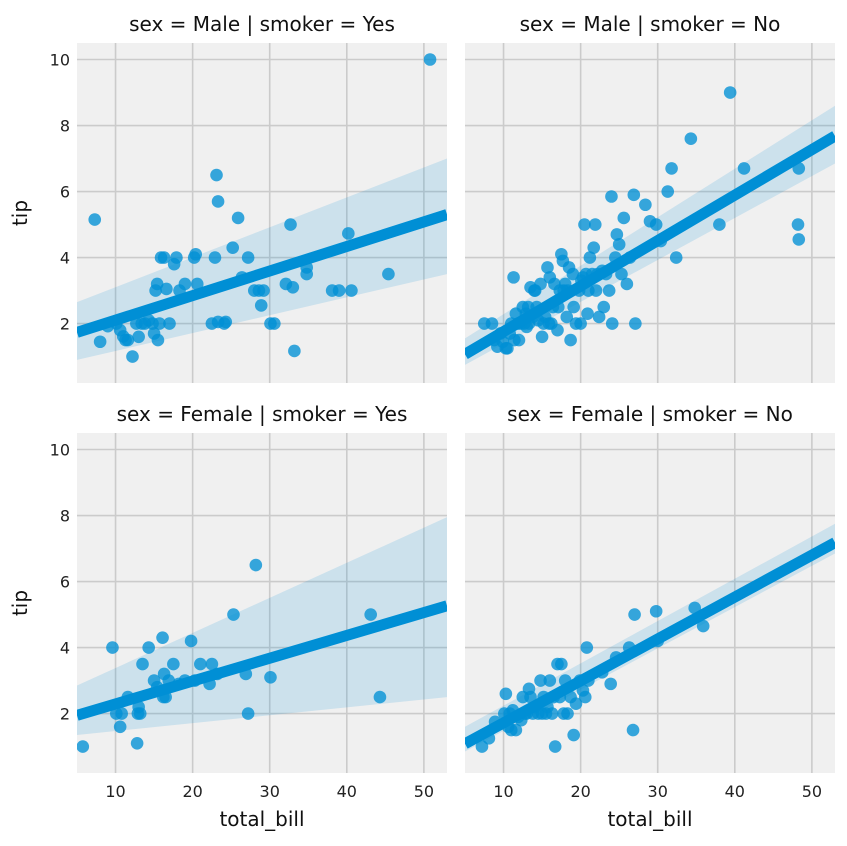  Describe the element at coordinates (65, 714) in the screenshot. I see `y-tick-label: 2` at that location.